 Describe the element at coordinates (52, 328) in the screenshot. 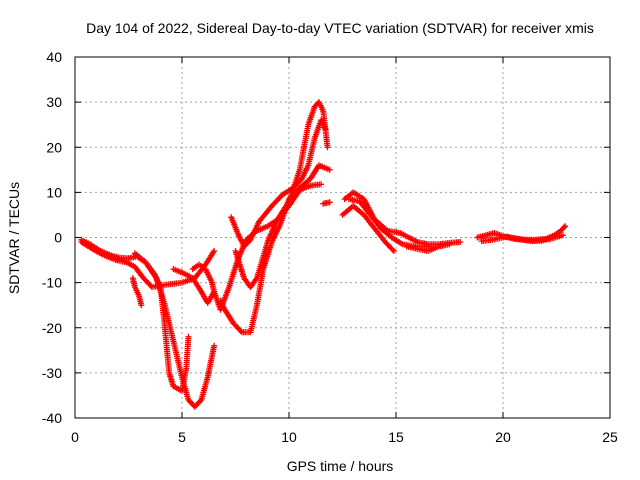

I see `y-tick-label: -20` at that location.